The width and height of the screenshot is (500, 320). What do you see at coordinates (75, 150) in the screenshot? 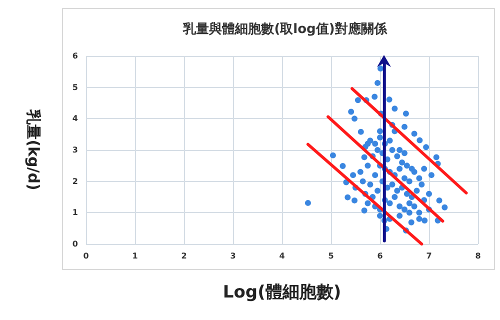
I see `y-tick-label: 3` at bounding box center [75, 150].